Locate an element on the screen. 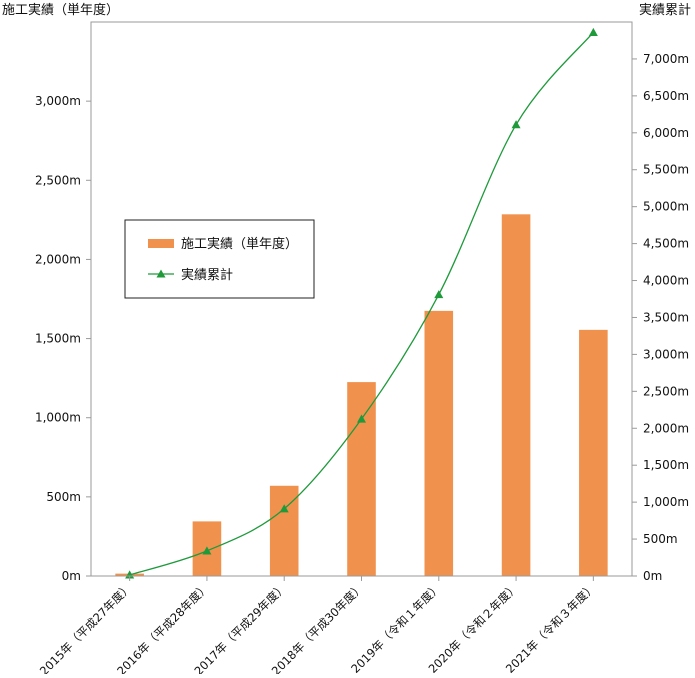 Image resolution: width=695 pixels, height=678 pixels. right-tick-label: 0m is located at coordinates (652, 576).